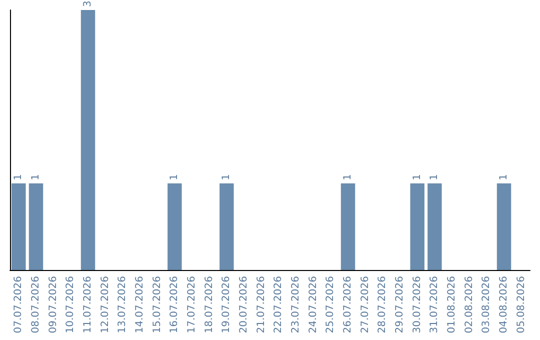  Describe the element at coordinates (209, 305) in the screenshot. I see `x-tick-label: 18.07.2026` at that location.